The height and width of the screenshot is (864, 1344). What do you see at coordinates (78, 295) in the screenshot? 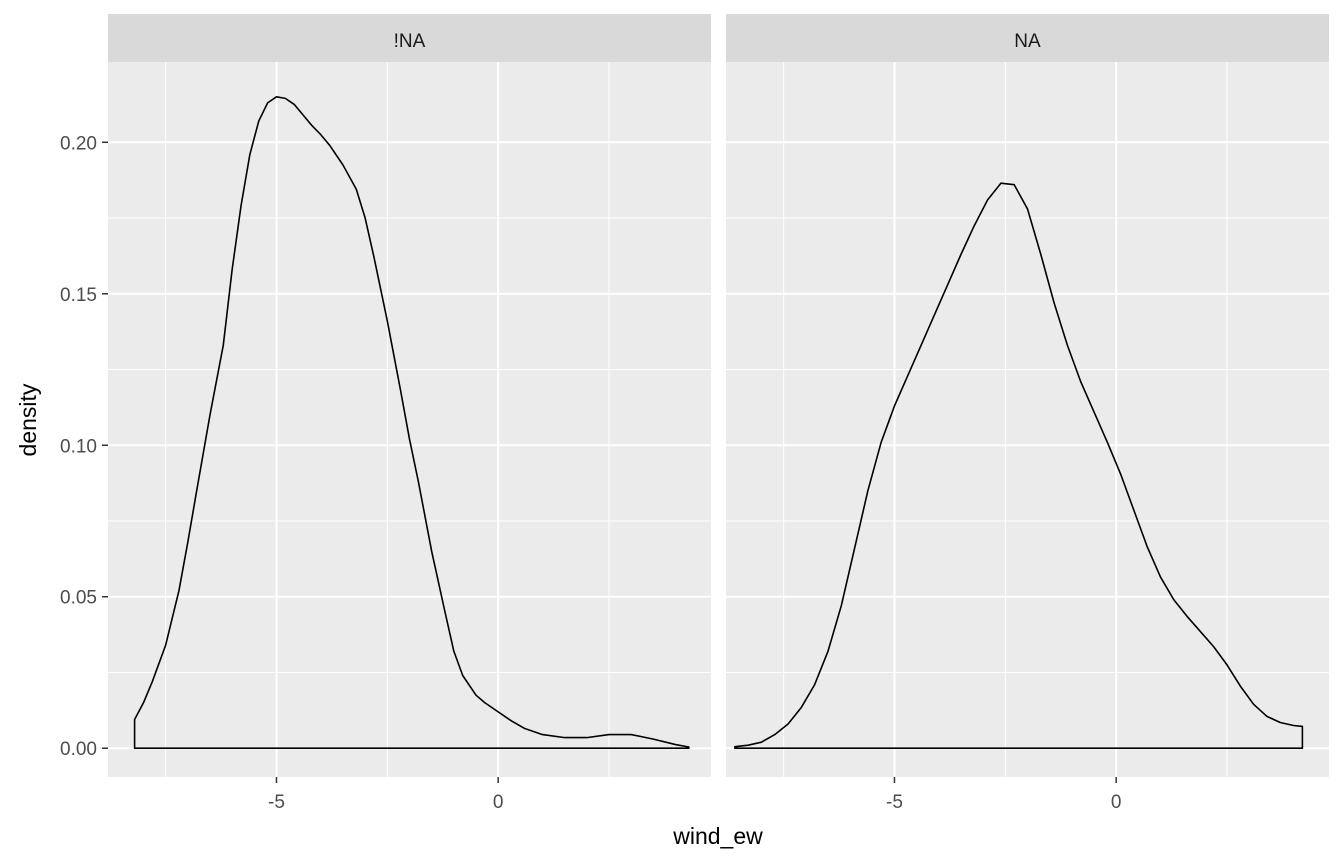
I see `y-tick-label: 0.15` at bounding box center [78, 295].